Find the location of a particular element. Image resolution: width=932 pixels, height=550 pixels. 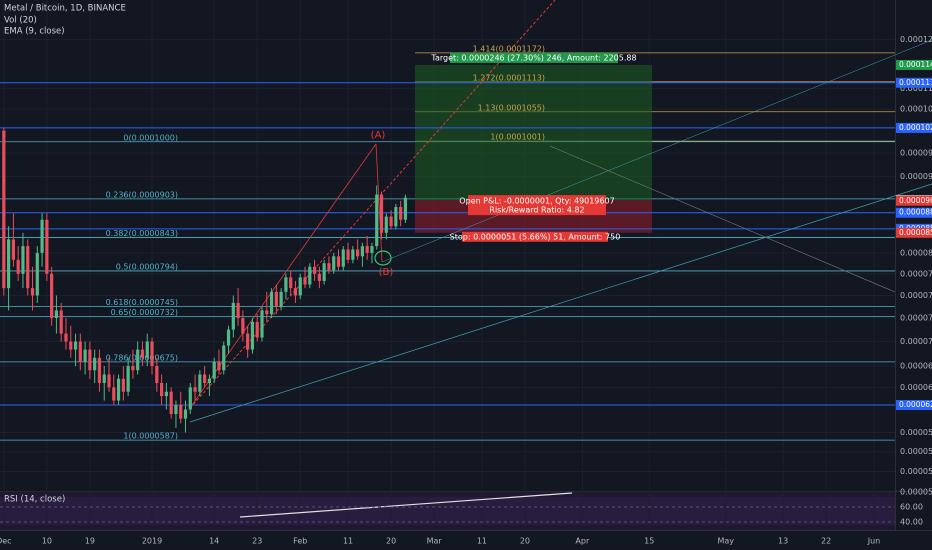

indicator-label: RSI (14, close) is located at coordinates (34, 500).